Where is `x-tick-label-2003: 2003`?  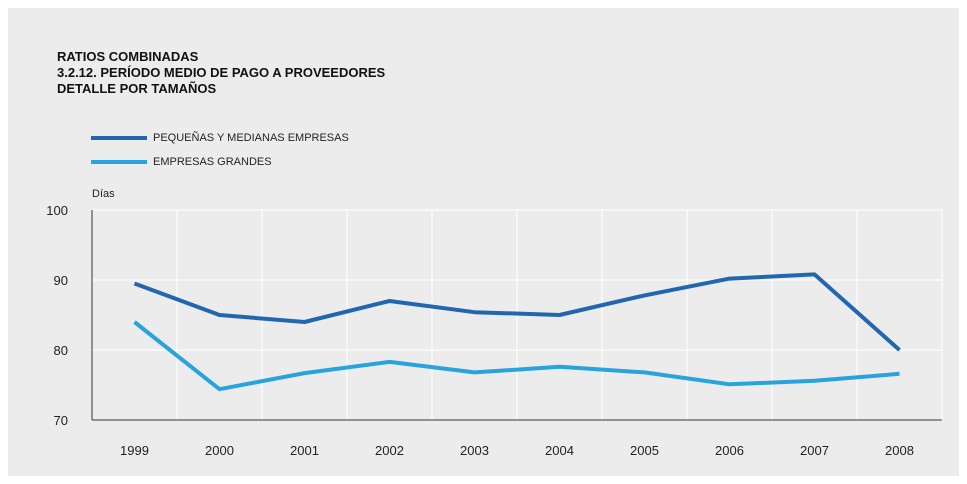
x-tick-label-2003: 2003 is located at coordinates (474, 450).